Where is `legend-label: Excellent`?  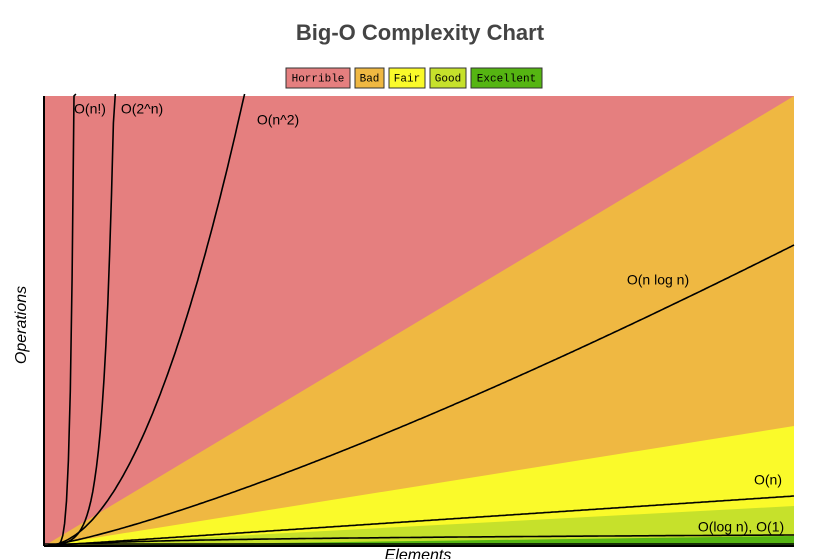
legend-label: Excellent is located at coordinates (506, 79).